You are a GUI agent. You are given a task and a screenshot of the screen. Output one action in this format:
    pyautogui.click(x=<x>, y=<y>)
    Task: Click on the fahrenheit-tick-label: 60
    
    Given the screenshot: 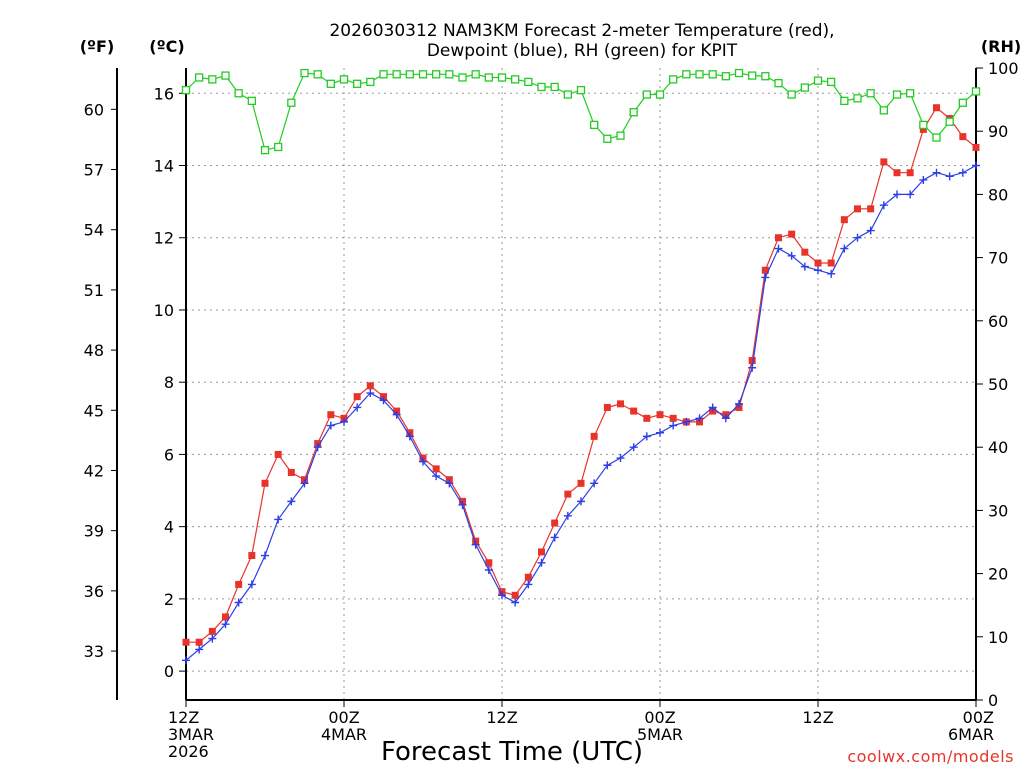 What is the action you would take?
    pyautogui.click(x=94, y=109)
    